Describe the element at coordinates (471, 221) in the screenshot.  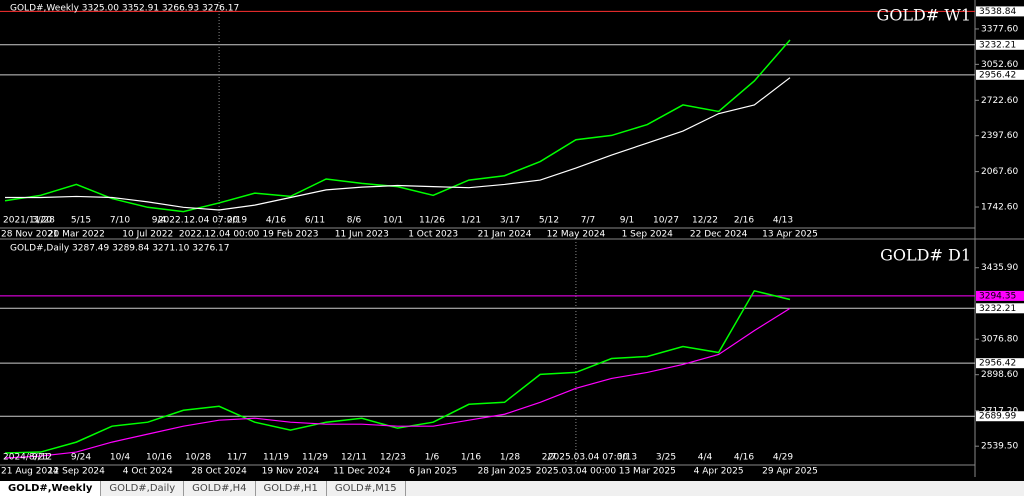
I see `time-label: 1/21` at that location.